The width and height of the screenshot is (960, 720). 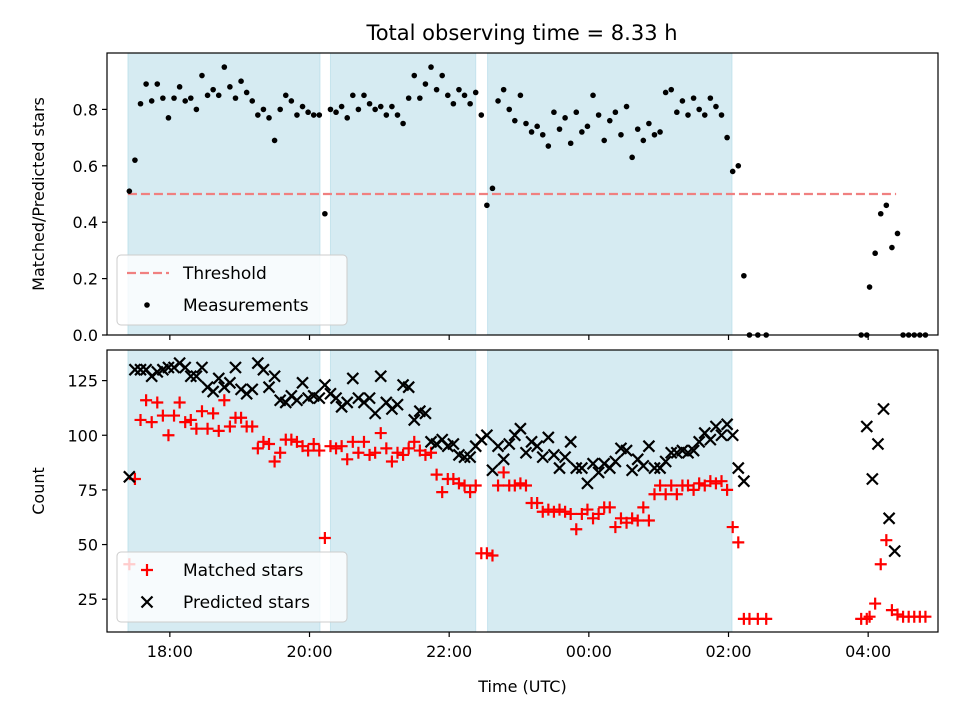 What do you see at coordinates (88, 545) in the screenshot?
I see `y-tick-label: 50` at bounding box center [88, 545].